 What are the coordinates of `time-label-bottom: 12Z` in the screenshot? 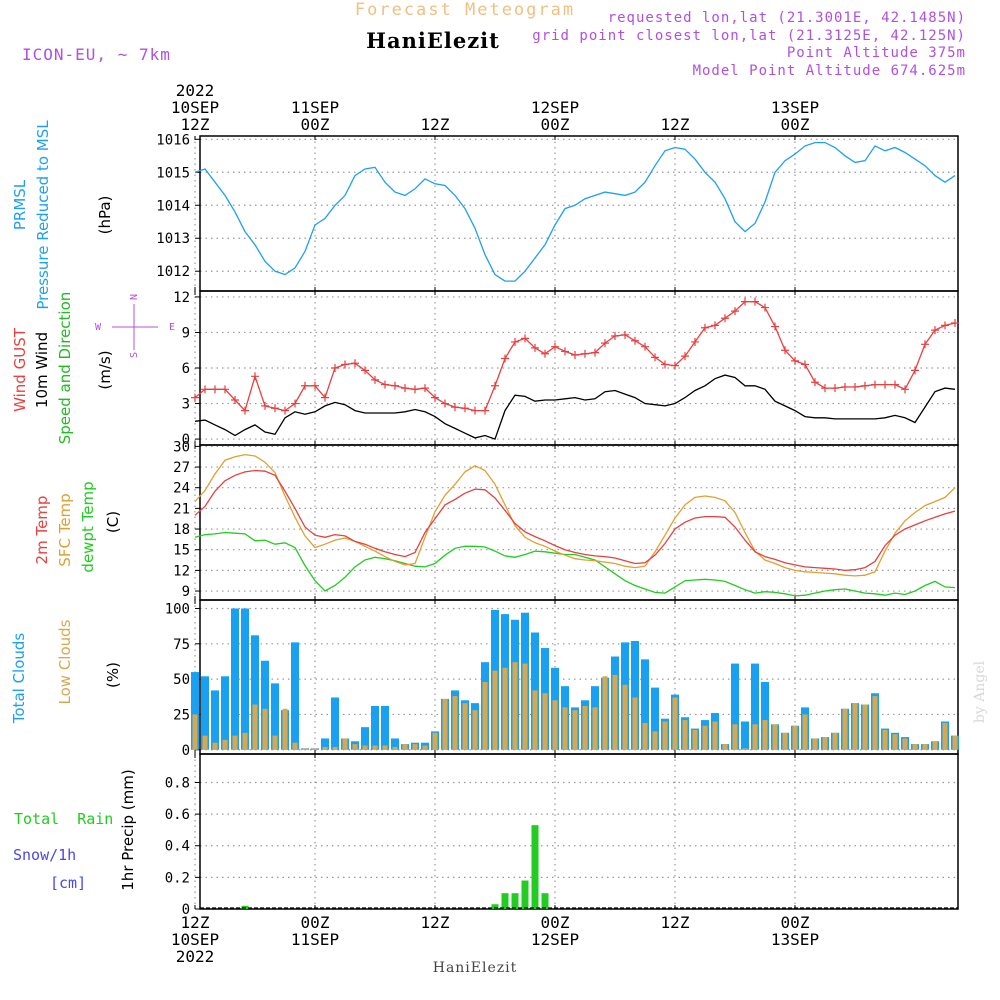 It's located at (675, 922).